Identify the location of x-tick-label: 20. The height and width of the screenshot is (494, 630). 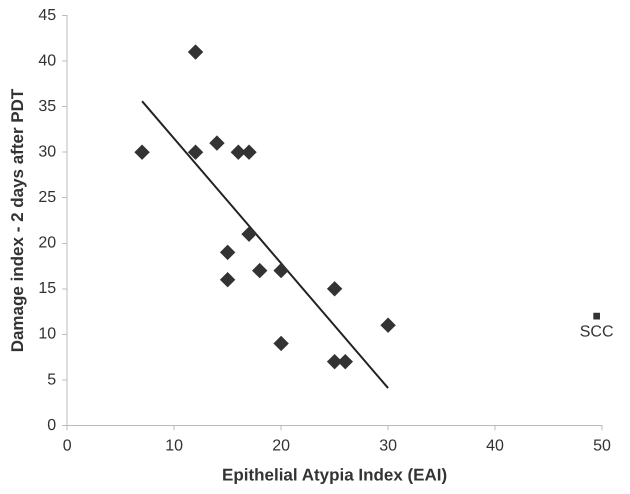
(281, 445).